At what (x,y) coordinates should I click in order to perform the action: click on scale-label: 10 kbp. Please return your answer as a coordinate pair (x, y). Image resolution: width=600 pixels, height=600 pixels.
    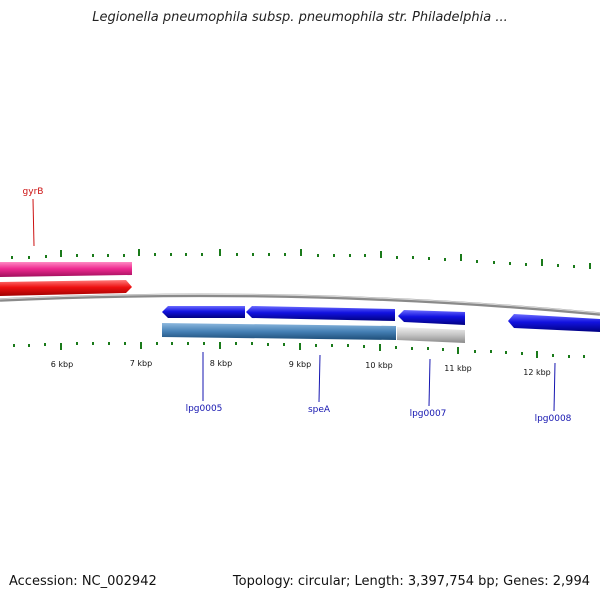
    Looking at the image, I should click on (379, 365).